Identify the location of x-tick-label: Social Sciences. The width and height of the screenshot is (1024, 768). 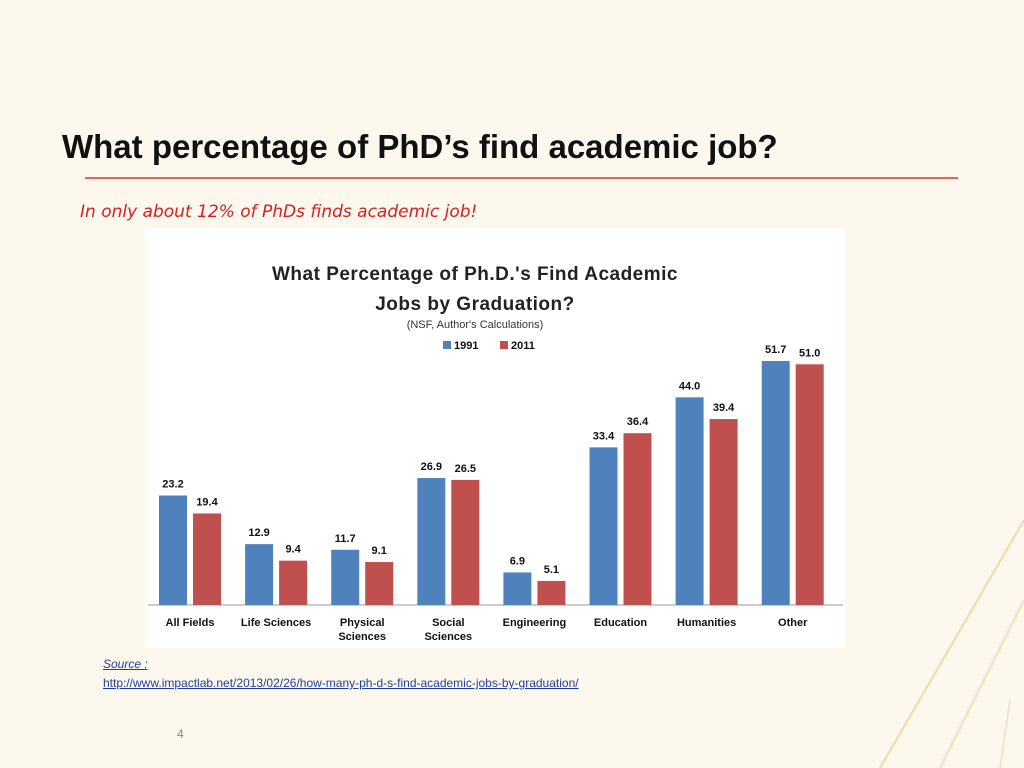
(448, 630).